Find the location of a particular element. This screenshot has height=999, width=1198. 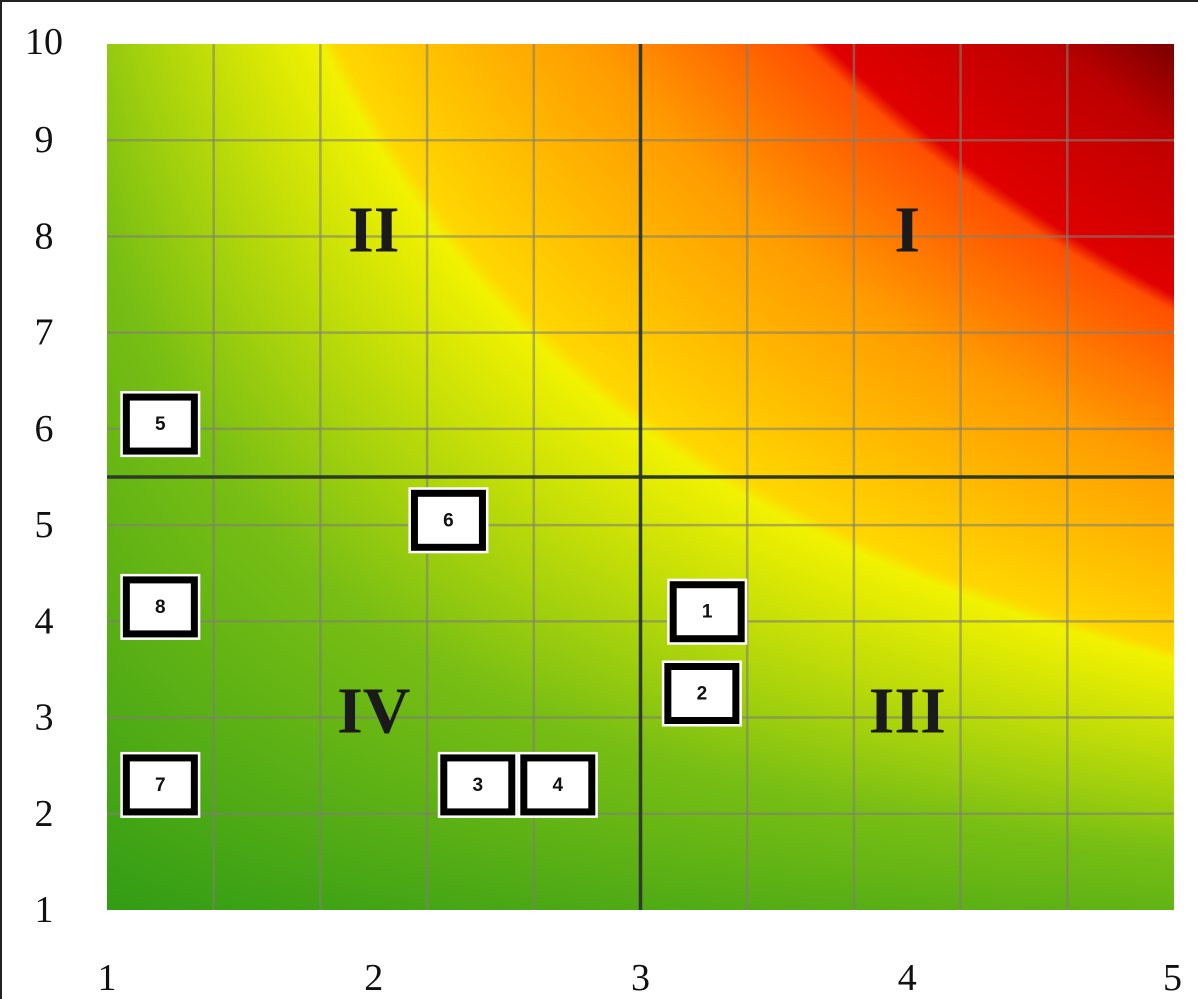

point-6: 6 is located at coordinates (448, 520).